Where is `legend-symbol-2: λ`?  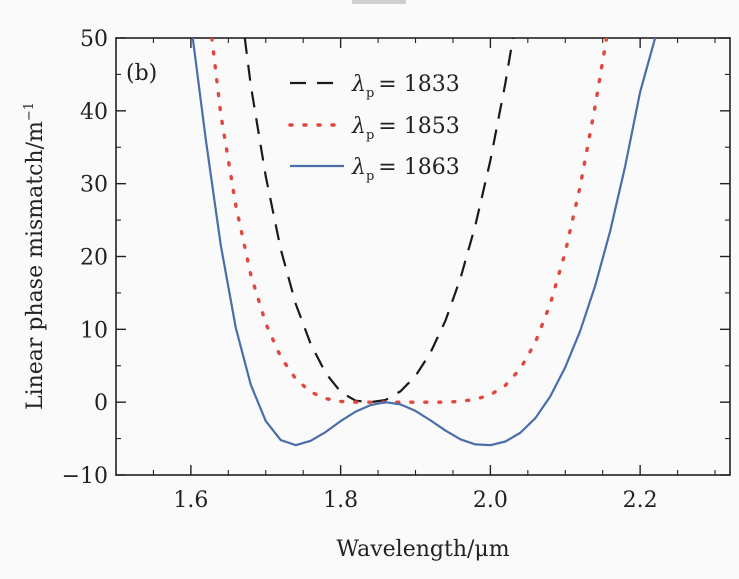 legend-symbol-2: λ is located at coordinates (358, 167).